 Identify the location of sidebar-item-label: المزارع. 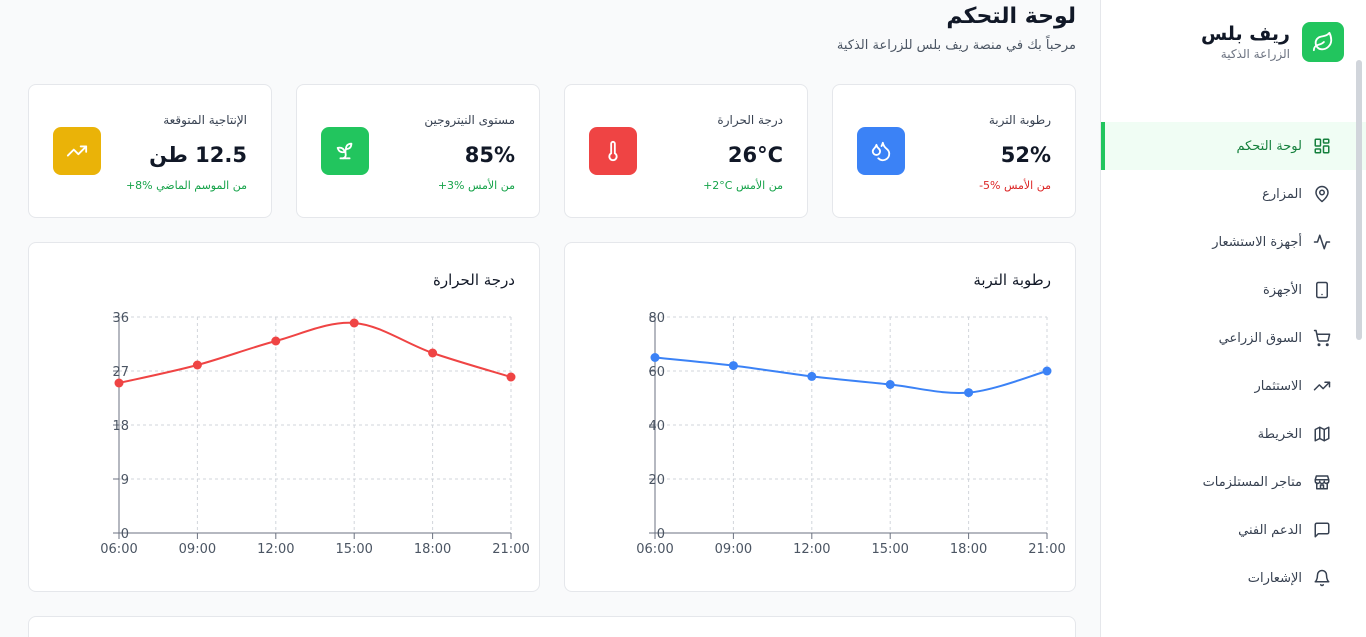
(1282, 194).